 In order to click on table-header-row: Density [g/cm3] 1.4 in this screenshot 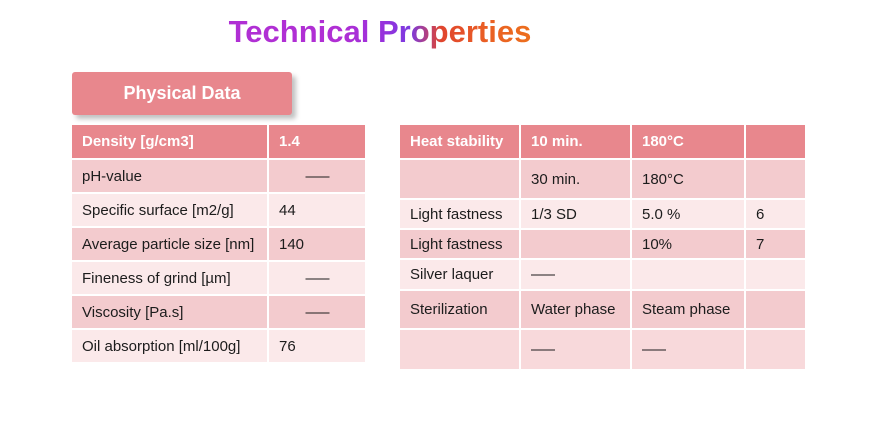, I will do `click(218, 141)`.